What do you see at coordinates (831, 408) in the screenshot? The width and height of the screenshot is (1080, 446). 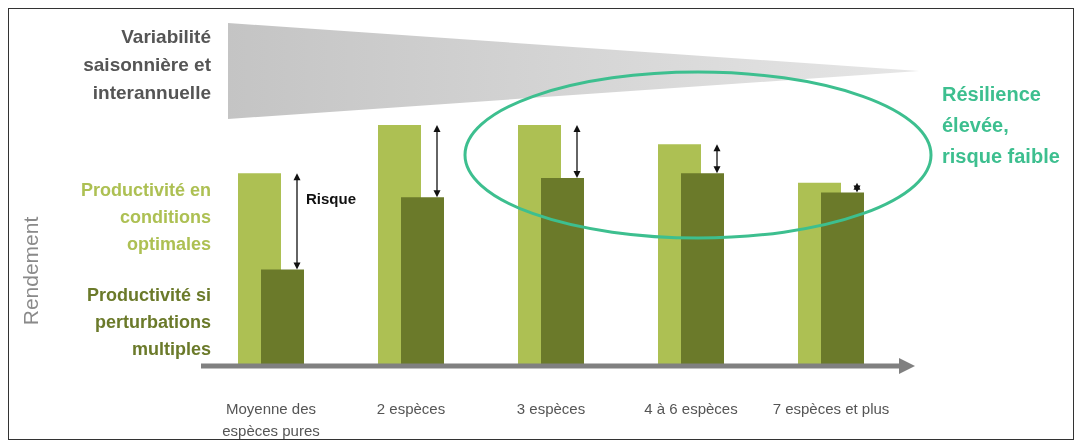 I see `x-tick-label: 7 espèces et plus` at bounding box center [831, 408].